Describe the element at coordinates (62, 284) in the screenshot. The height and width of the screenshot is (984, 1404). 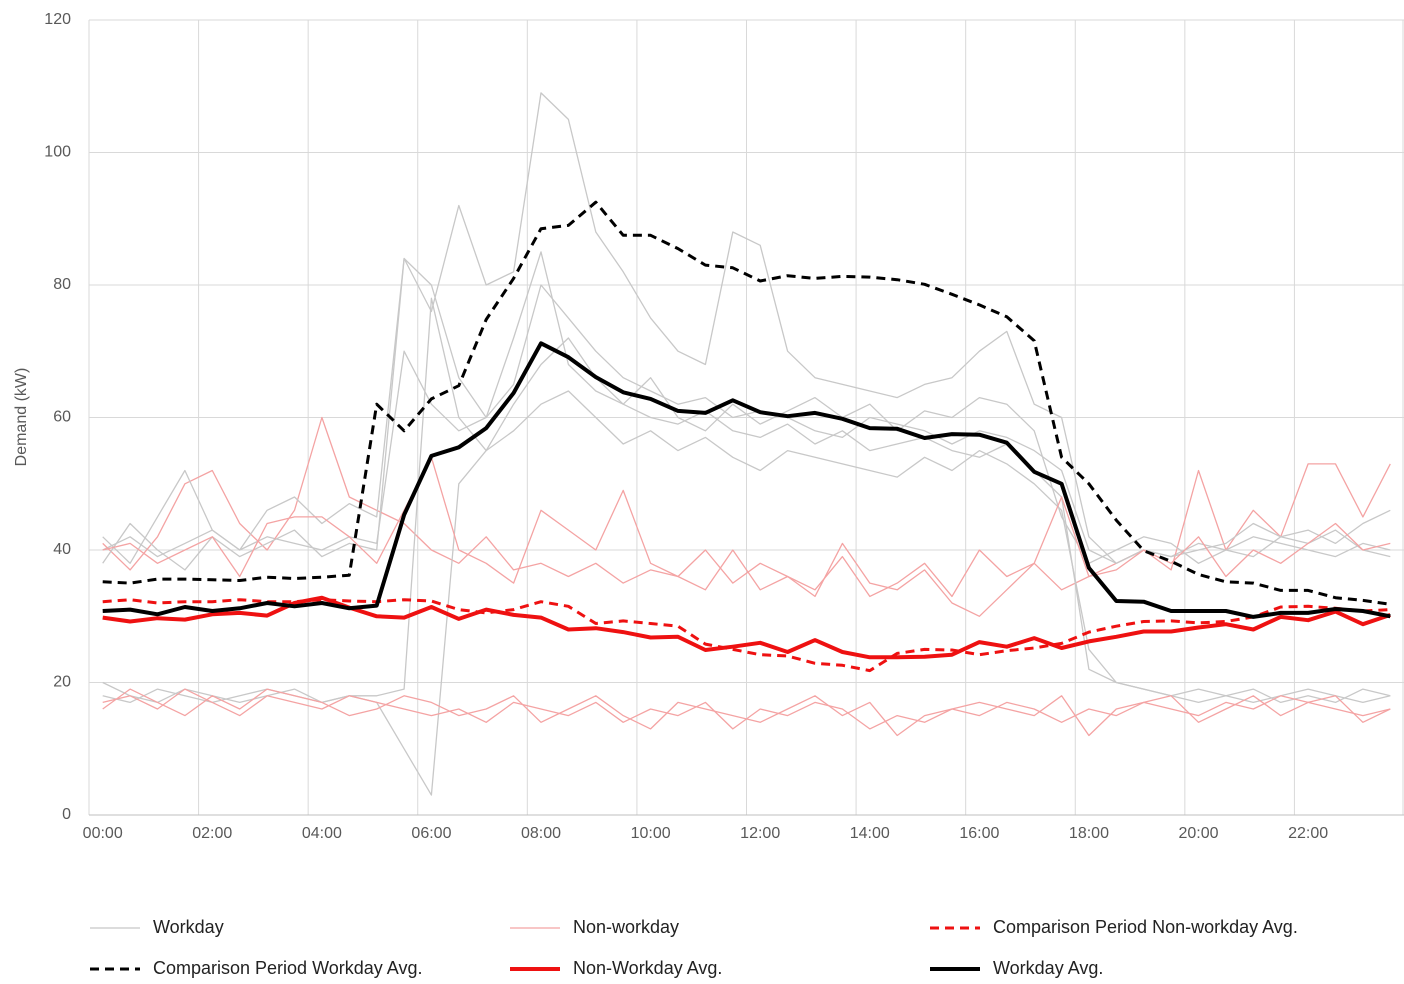
I see `y-tick-label: 80` at that location.